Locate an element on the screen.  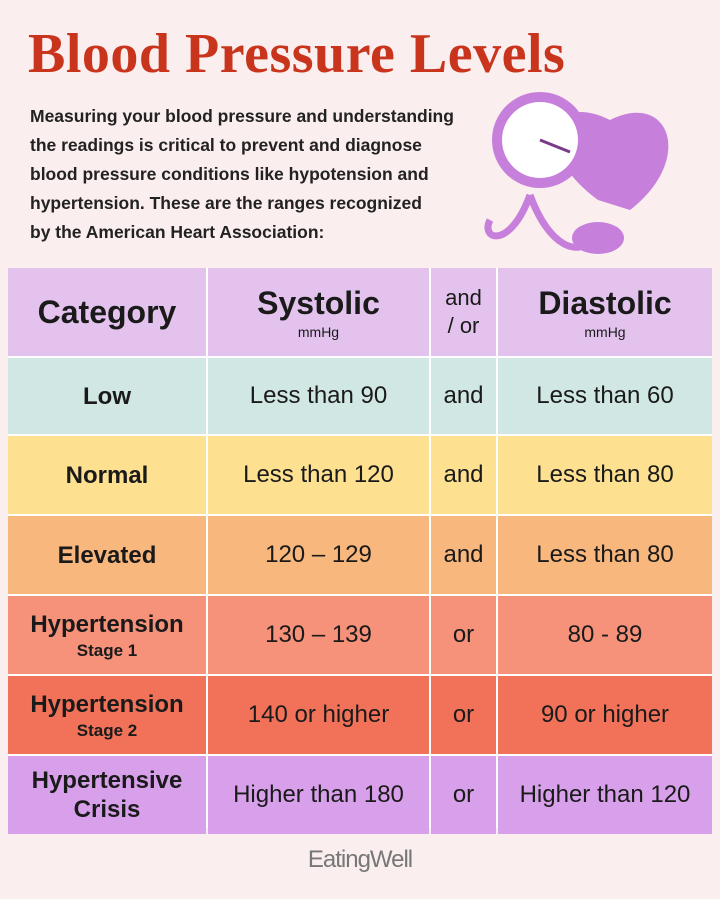
header-cell: Diastolic mmHg is located at coordinates (605, 312).